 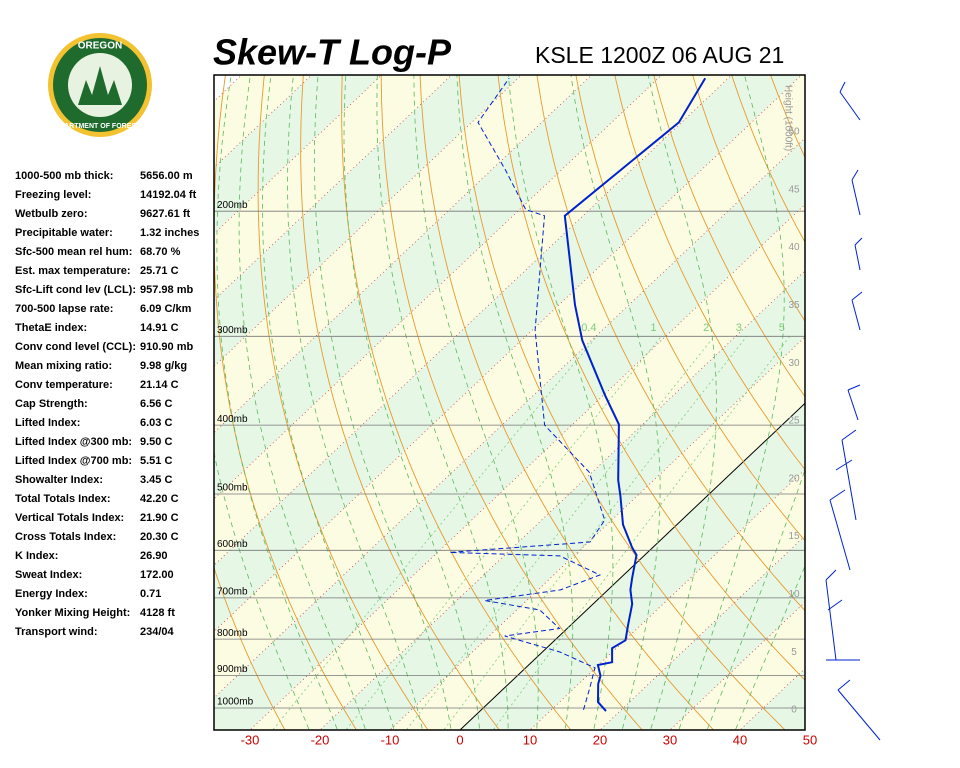 What do you see at coordinates (320, 739) in the screenshot?
I see `temperature-label: -20` at bounding box center [320, 739].